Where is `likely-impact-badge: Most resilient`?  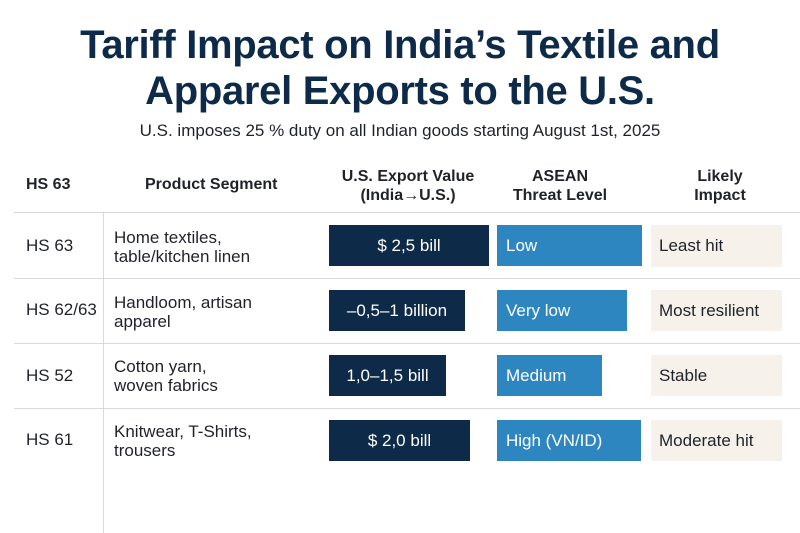
likely-impact-badge: Most resilient is located at coordinates (716, 310).